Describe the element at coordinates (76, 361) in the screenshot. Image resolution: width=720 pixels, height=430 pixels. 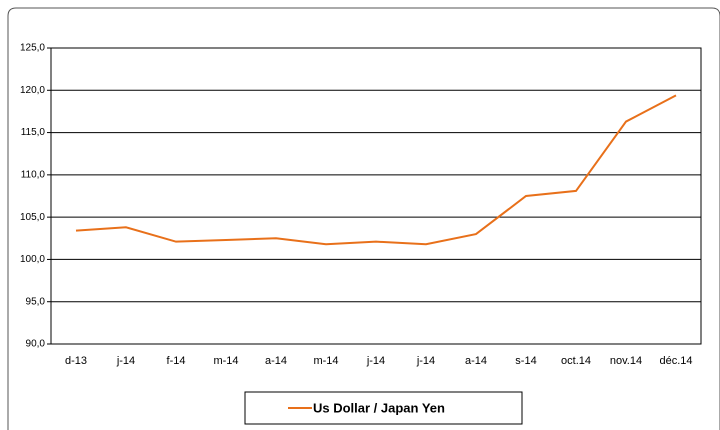
I see `x-tick-label: d-13` at that location.